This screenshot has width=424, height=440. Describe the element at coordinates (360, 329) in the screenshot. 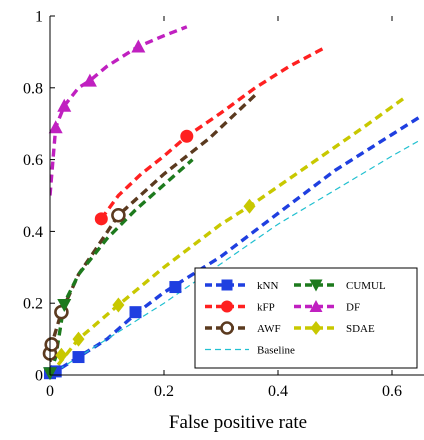

I see `legend-label-sdae: SDAE` at that location.